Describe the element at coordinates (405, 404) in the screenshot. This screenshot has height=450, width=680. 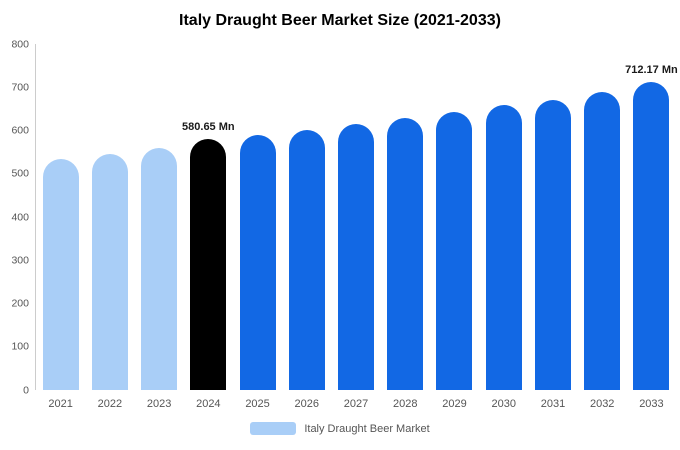
I see `x-axis-label: 2028` at that location.